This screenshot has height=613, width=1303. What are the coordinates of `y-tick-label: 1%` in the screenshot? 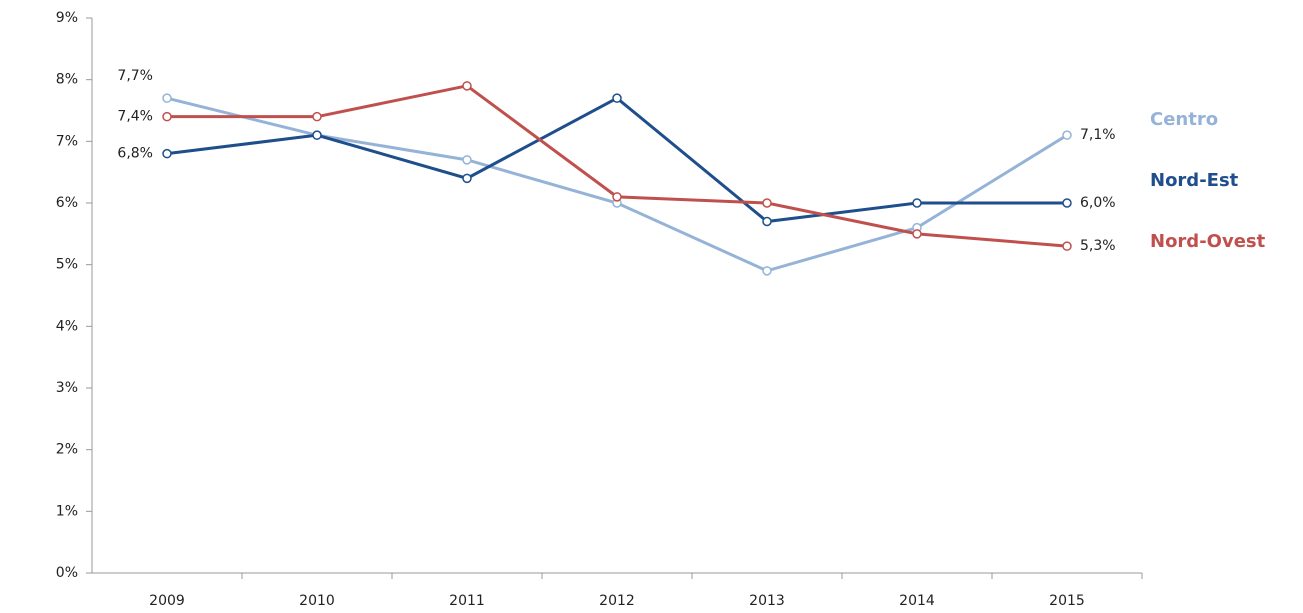 It's located at (67, 511).